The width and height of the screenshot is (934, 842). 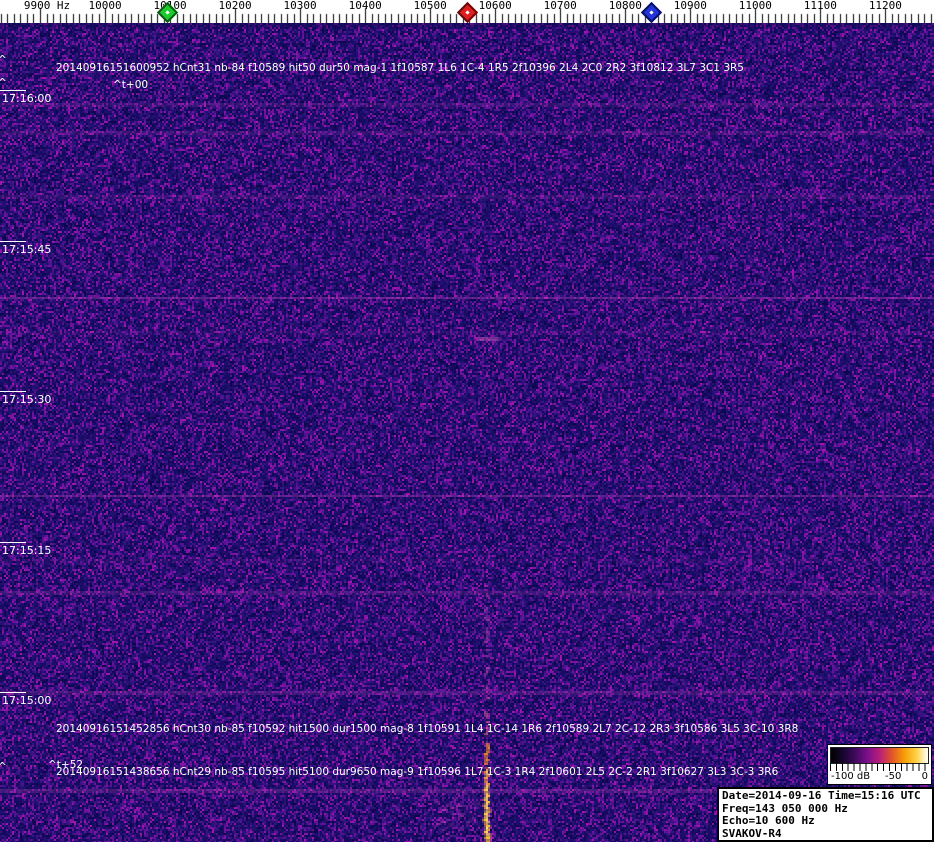 What do you see at coordinates (752, 833) in the screenshot?
I see `info-station-id: SVAKOV-R4` at bounding box center [752, 833].